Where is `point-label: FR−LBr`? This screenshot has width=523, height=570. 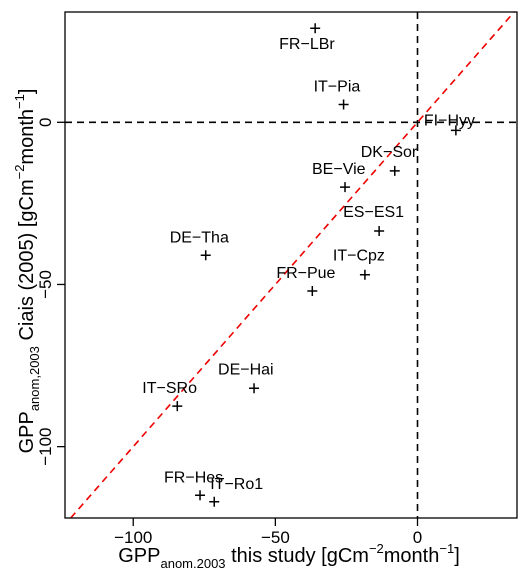 point-label: FR−LBr is located at coordinates (307, 44).